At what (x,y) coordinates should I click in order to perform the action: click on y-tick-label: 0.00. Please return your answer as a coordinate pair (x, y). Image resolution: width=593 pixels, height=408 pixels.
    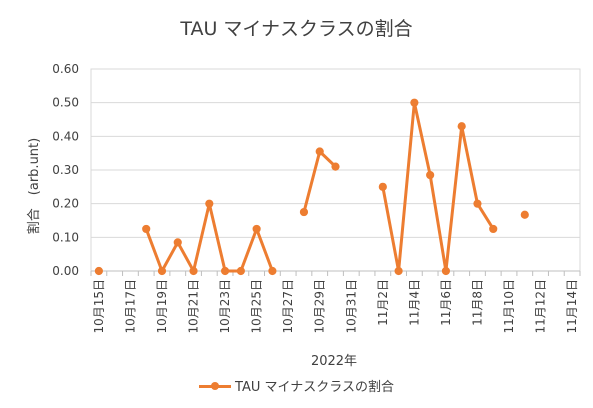
    Looking at the image, I should click on (65, 271).